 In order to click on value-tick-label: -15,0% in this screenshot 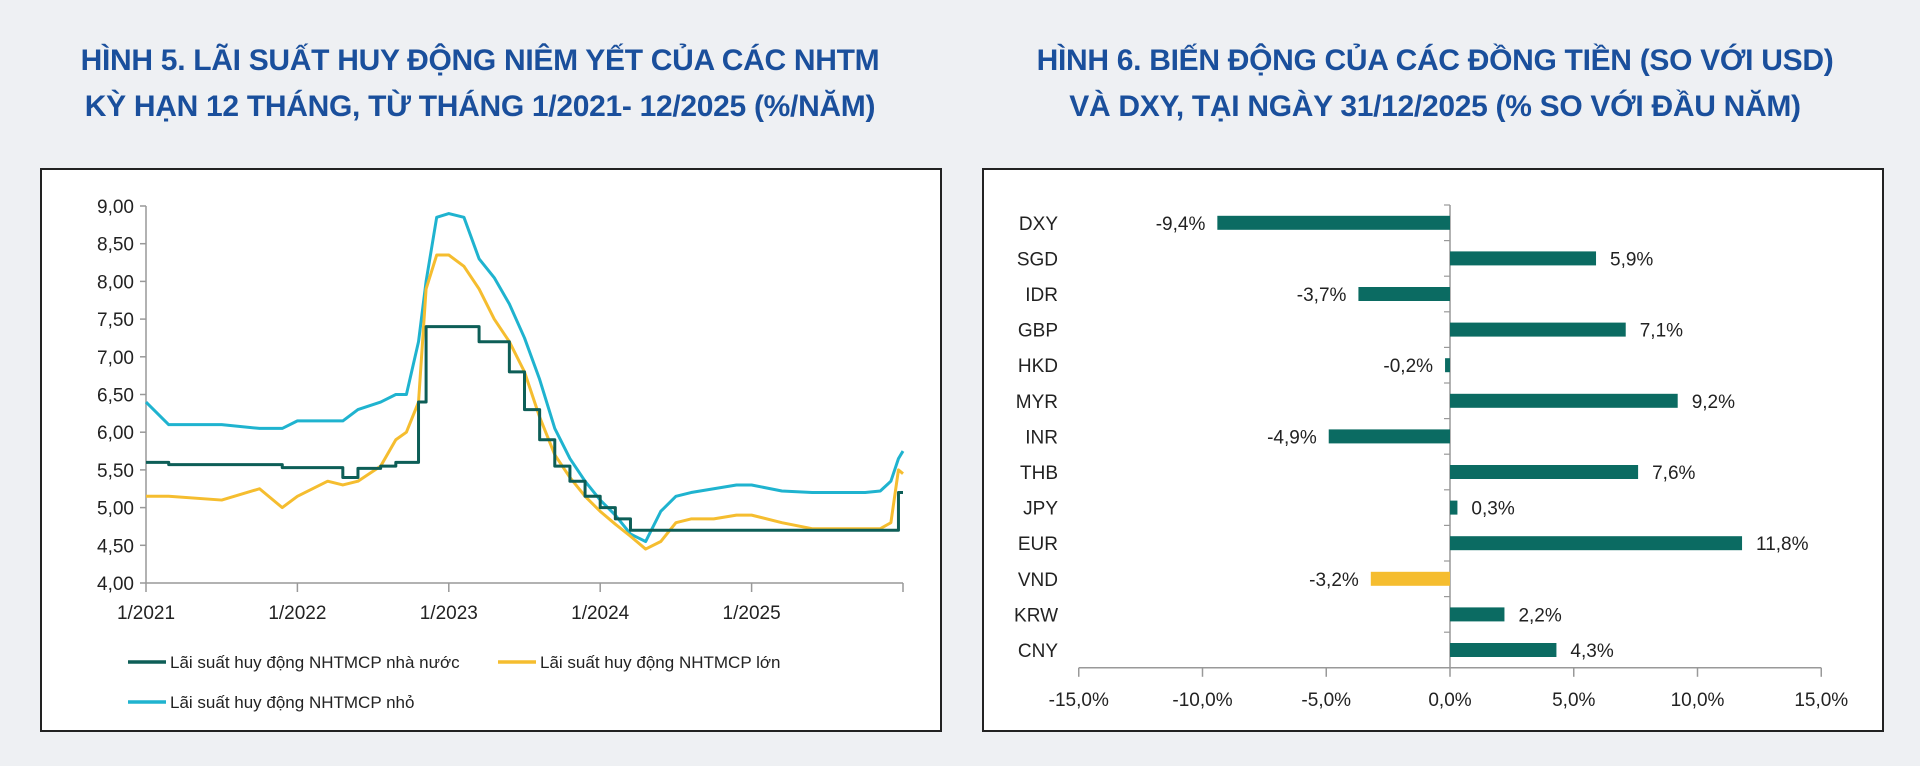, I will do `click(1079, 700)`.